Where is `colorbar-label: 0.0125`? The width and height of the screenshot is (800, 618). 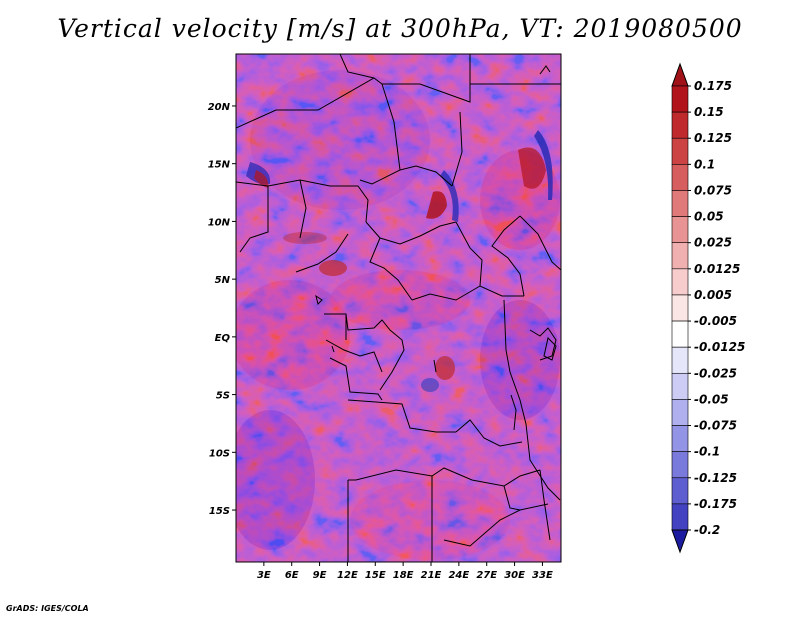
colorbar-label: 0.0125 is located at coordinates (717, 269).